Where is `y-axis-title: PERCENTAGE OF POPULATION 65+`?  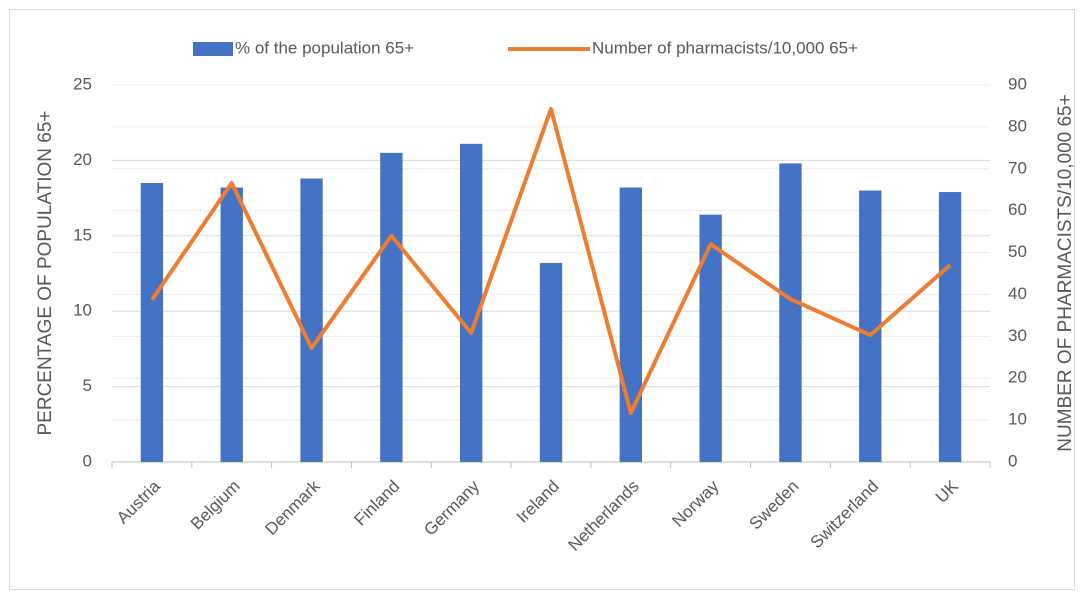
y-axis-title: PERCENTAGE OF POPULATION 65+ is located at coordinates (45, 272).